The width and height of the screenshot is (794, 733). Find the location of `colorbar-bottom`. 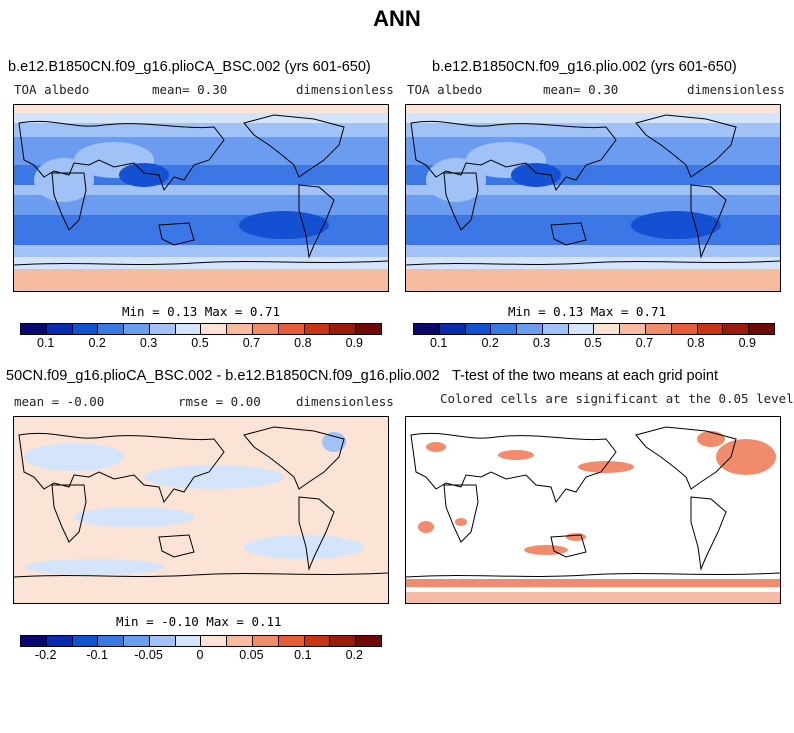

colorbar-bottom is located at coordinates (201, 641).